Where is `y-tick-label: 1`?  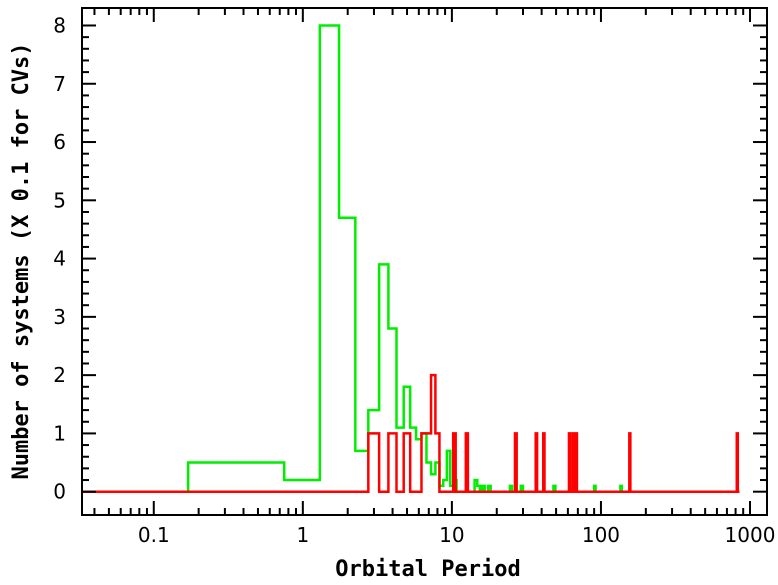 y-tick-label: 1 is located at coordinates (59, 433).